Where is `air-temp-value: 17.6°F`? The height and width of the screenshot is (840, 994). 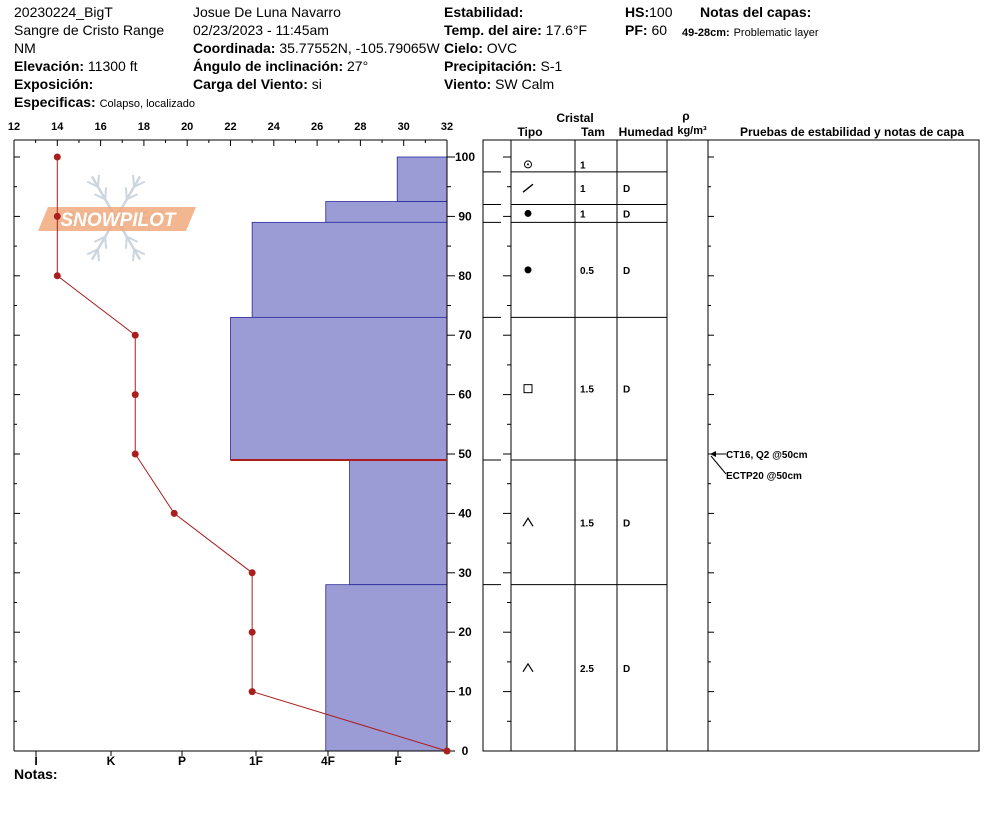 air-temp-value: 17.6°F is located at coordinates (566, 30).